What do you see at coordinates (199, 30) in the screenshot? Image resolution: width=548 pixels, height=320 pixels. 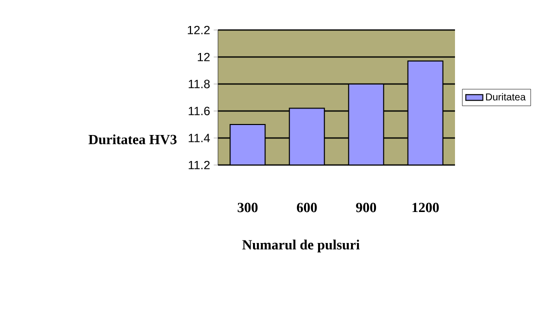 I see `y-tick-label: 12.2` at bounding box center [199, 30].